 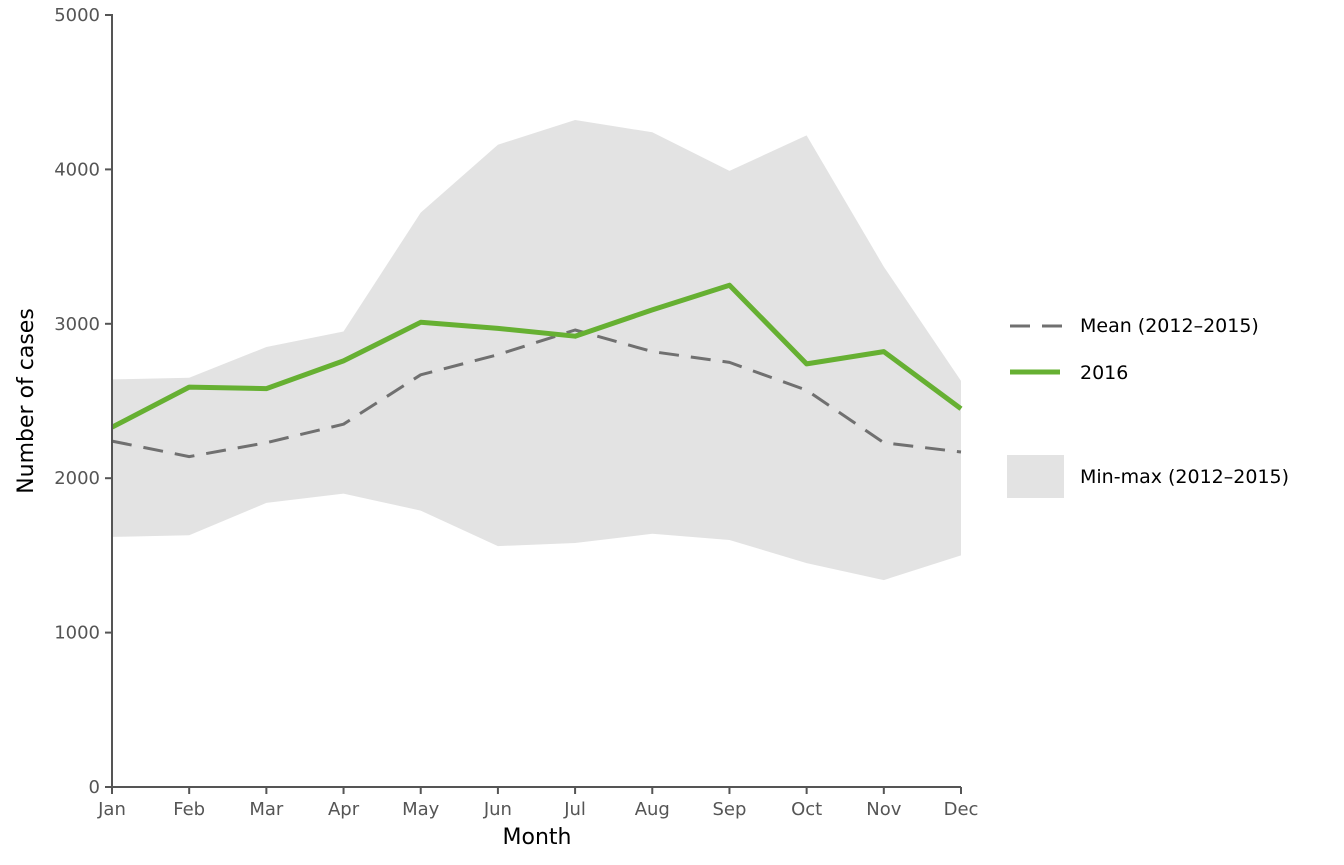 What do you see at coordinates (1148, 406) in the screenshot?
I see `legend: Mean (2012–2015) 2016 Min-max (2012–2015)` at bounding box center [1148, 406].